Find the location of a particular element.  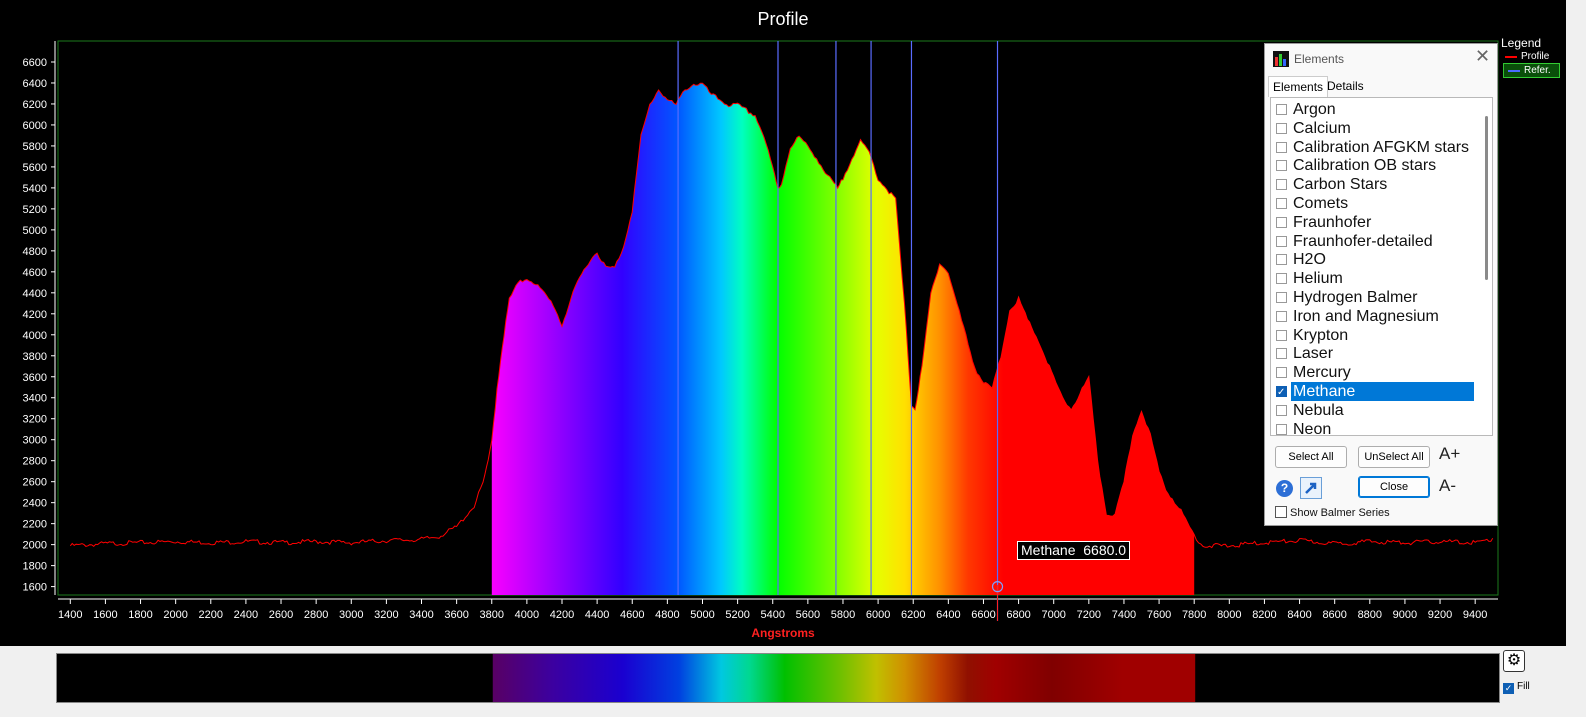

list-item: Helium is located at coordinates (1373, 278).